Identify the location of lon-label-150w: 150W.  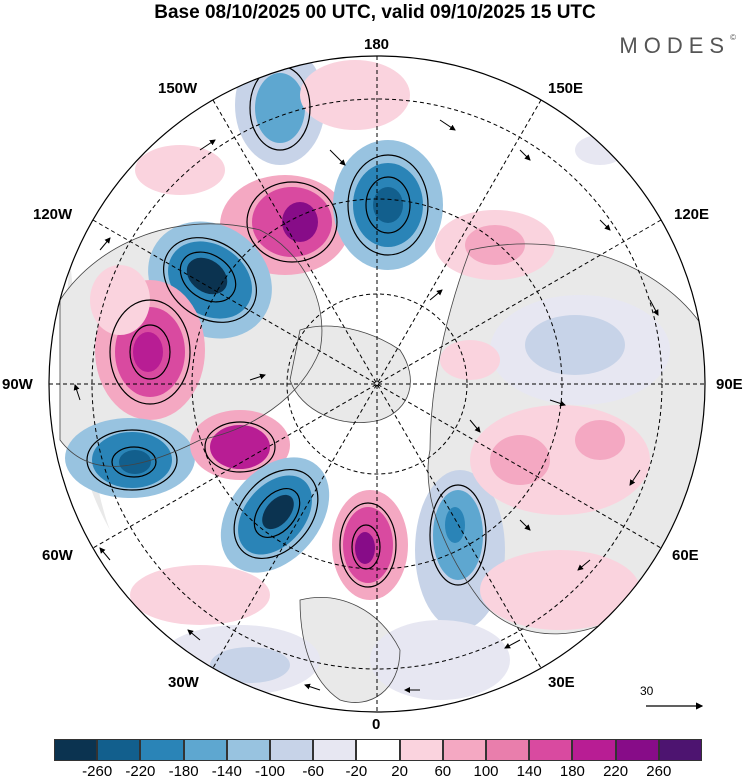
(178, 88).